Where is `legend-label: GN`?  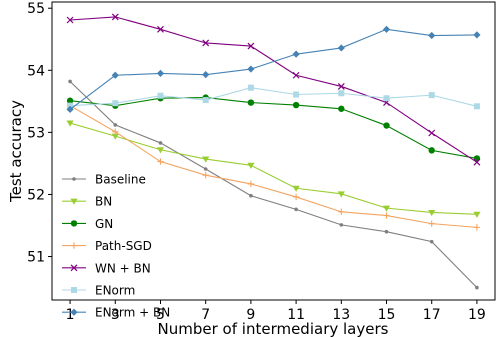
legend-label: GN is located at coordinates (104, 224).